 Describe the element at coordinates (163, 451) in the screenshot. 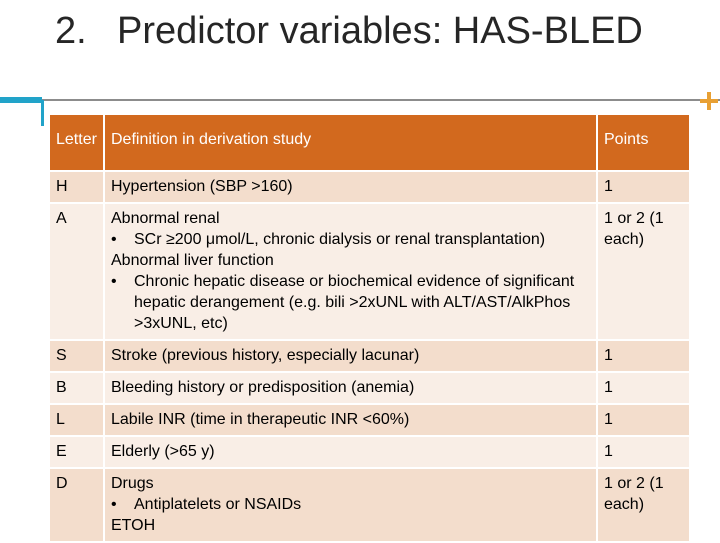

I see `definition-line: Elderly (>65 y)` at that location.